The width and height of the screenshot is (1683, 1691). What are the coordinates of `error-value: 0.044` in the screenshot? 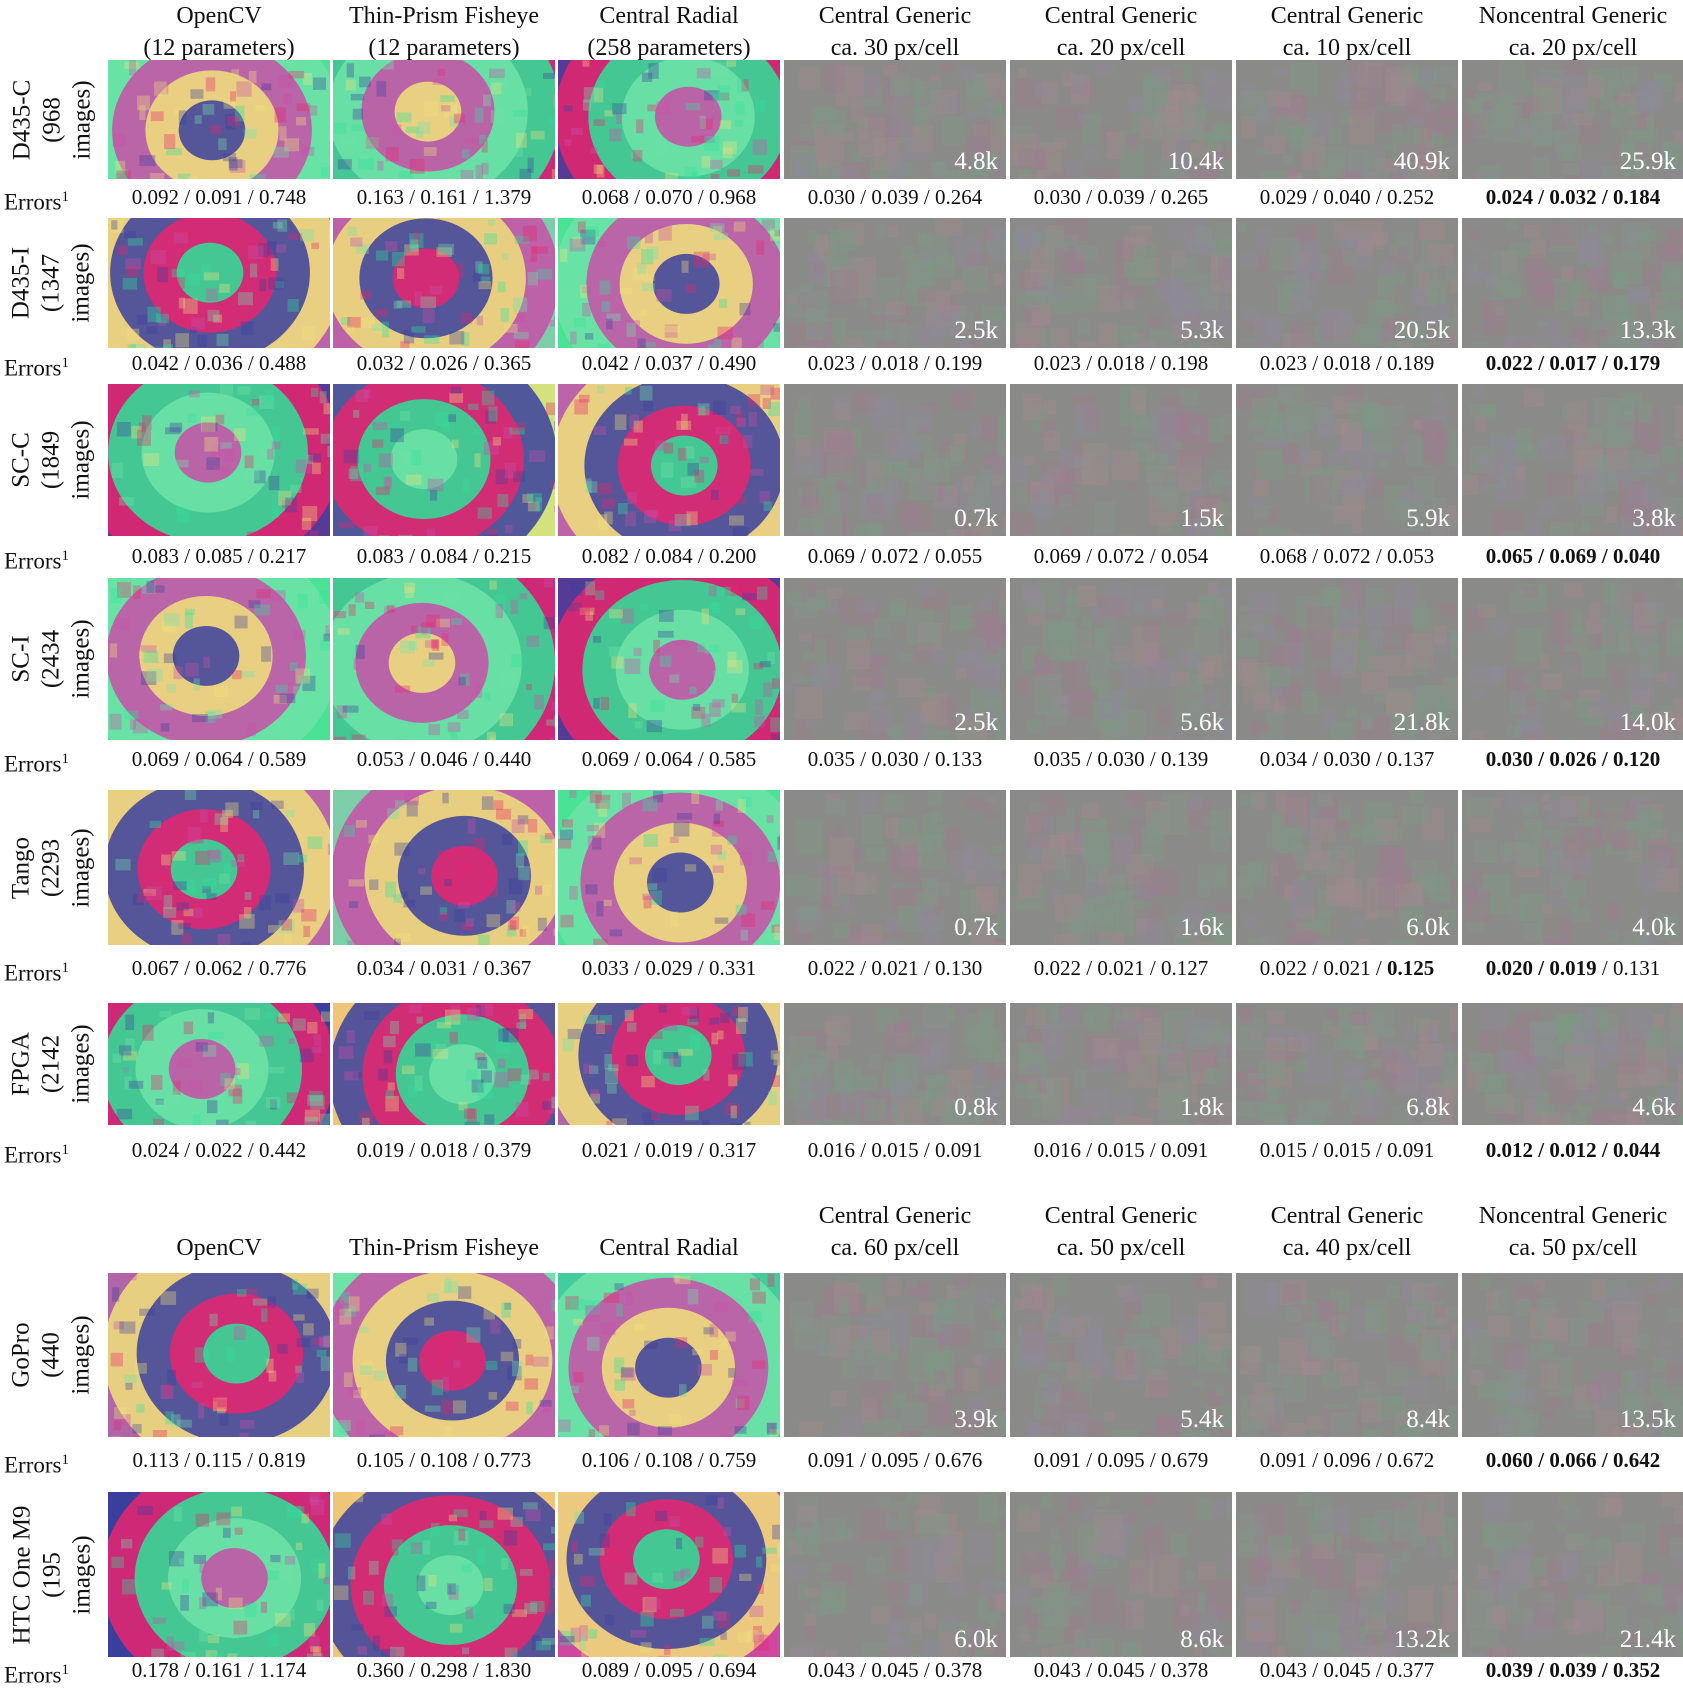 It's located at (1636, 1150).